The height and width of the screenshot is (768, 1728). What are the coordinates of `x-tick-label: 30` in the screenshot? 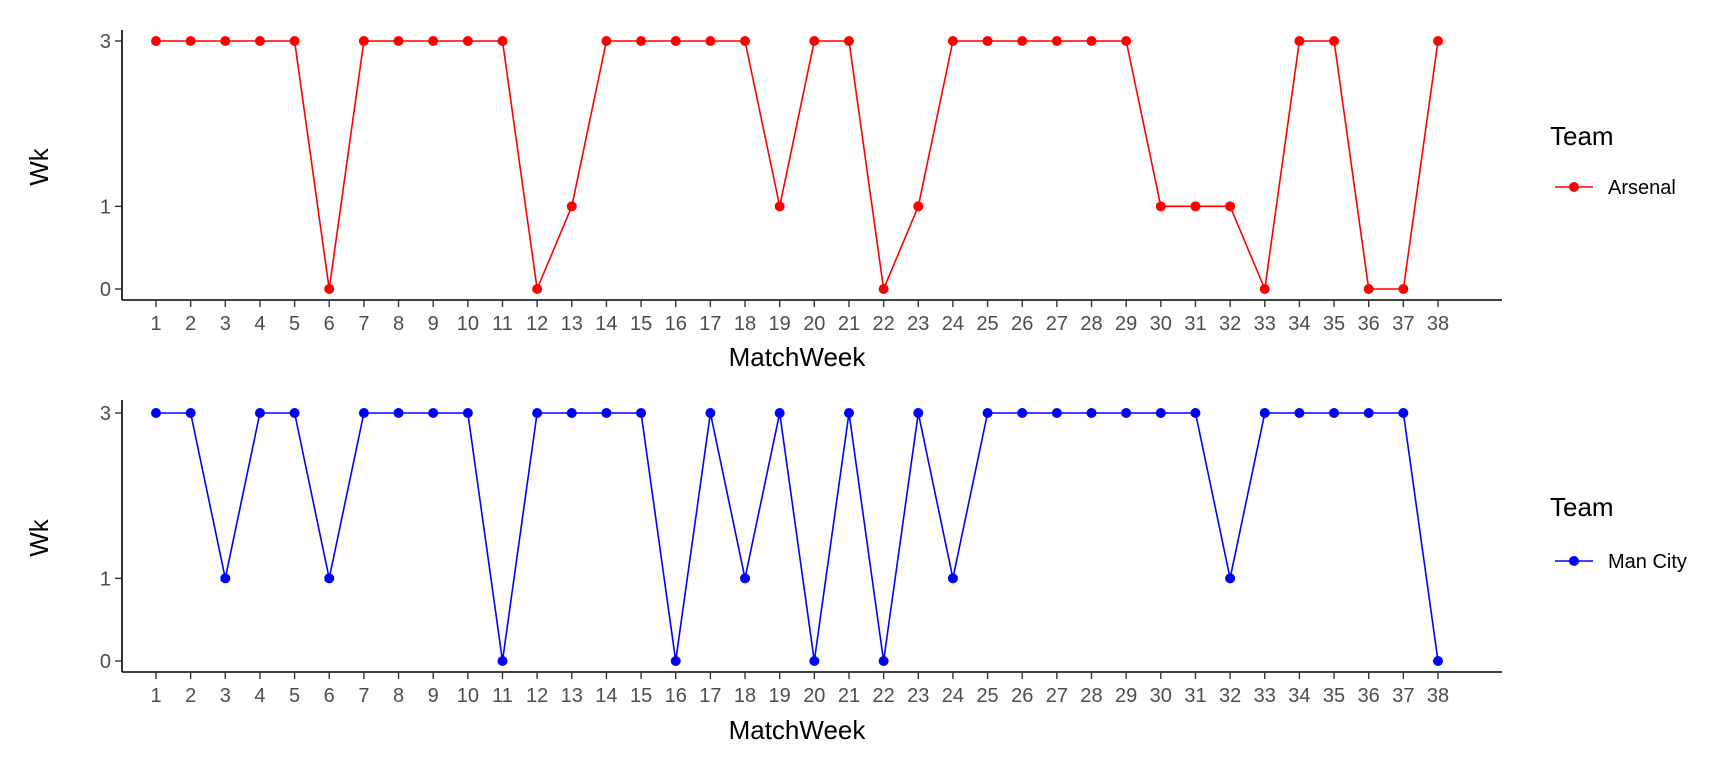 It's located at (1161, 696).